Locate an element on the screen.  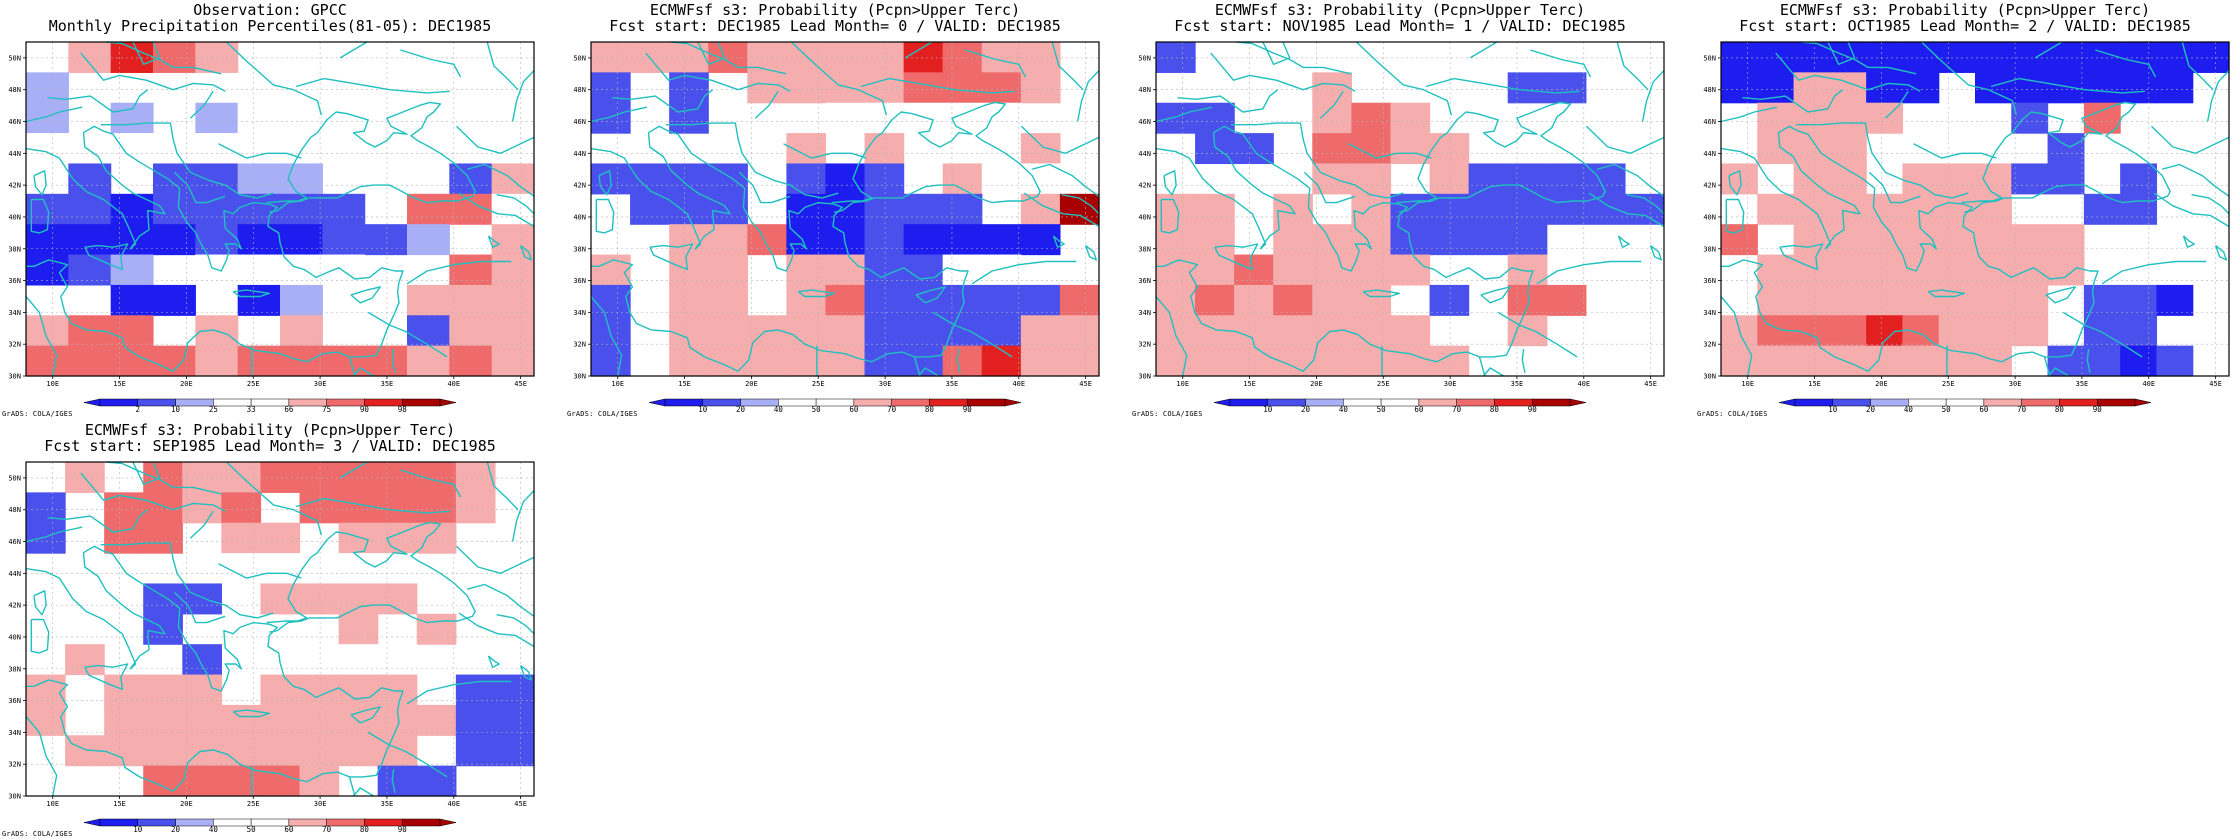
lon-tick-label: 10E is located at coordinates (52, 804).